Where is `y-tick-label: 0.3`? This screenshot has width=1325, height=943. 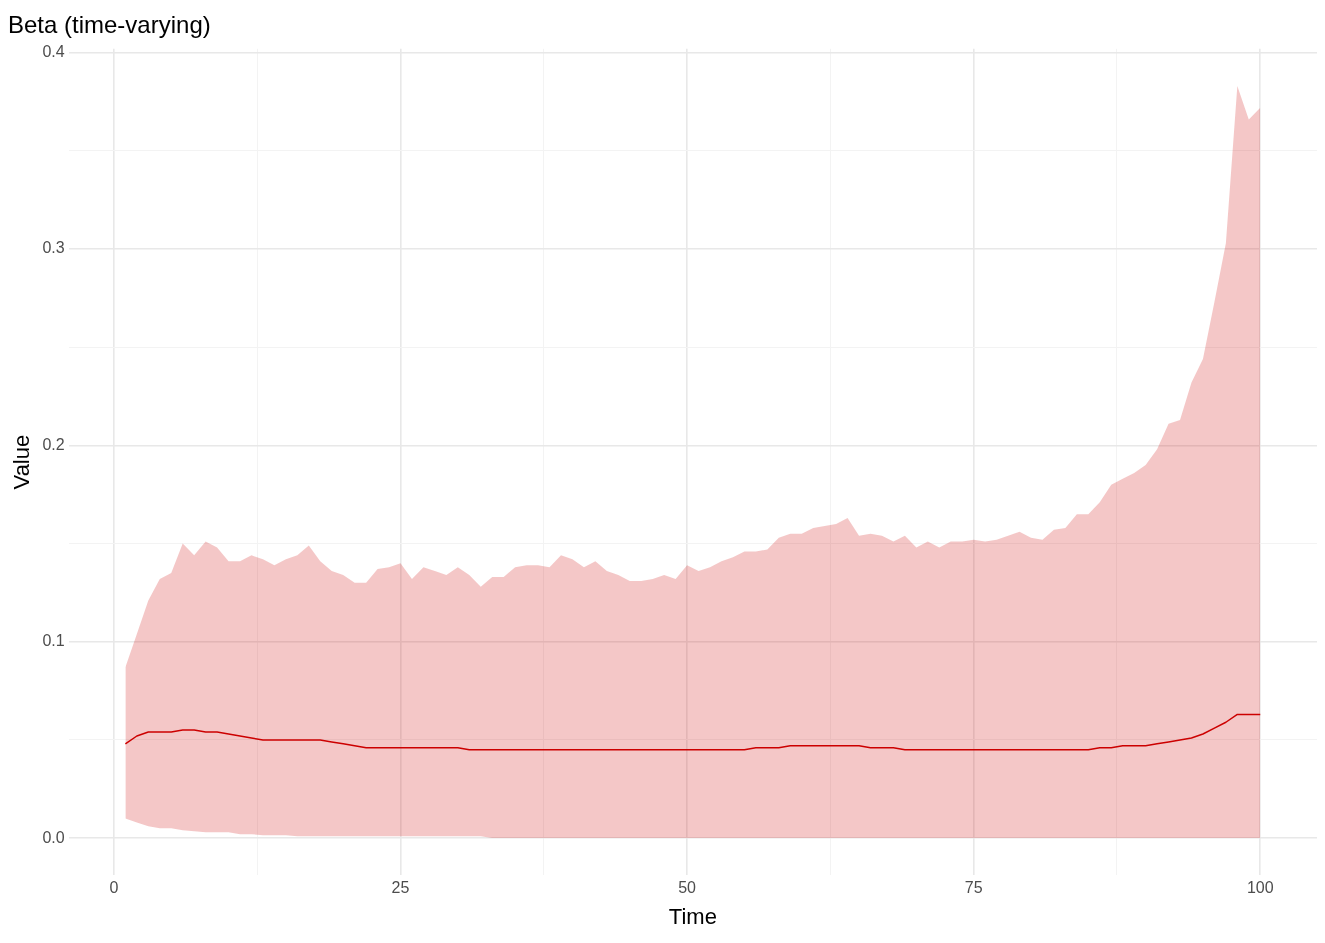 y-tick-label: 0.3 is located at coordinates (53, 248).